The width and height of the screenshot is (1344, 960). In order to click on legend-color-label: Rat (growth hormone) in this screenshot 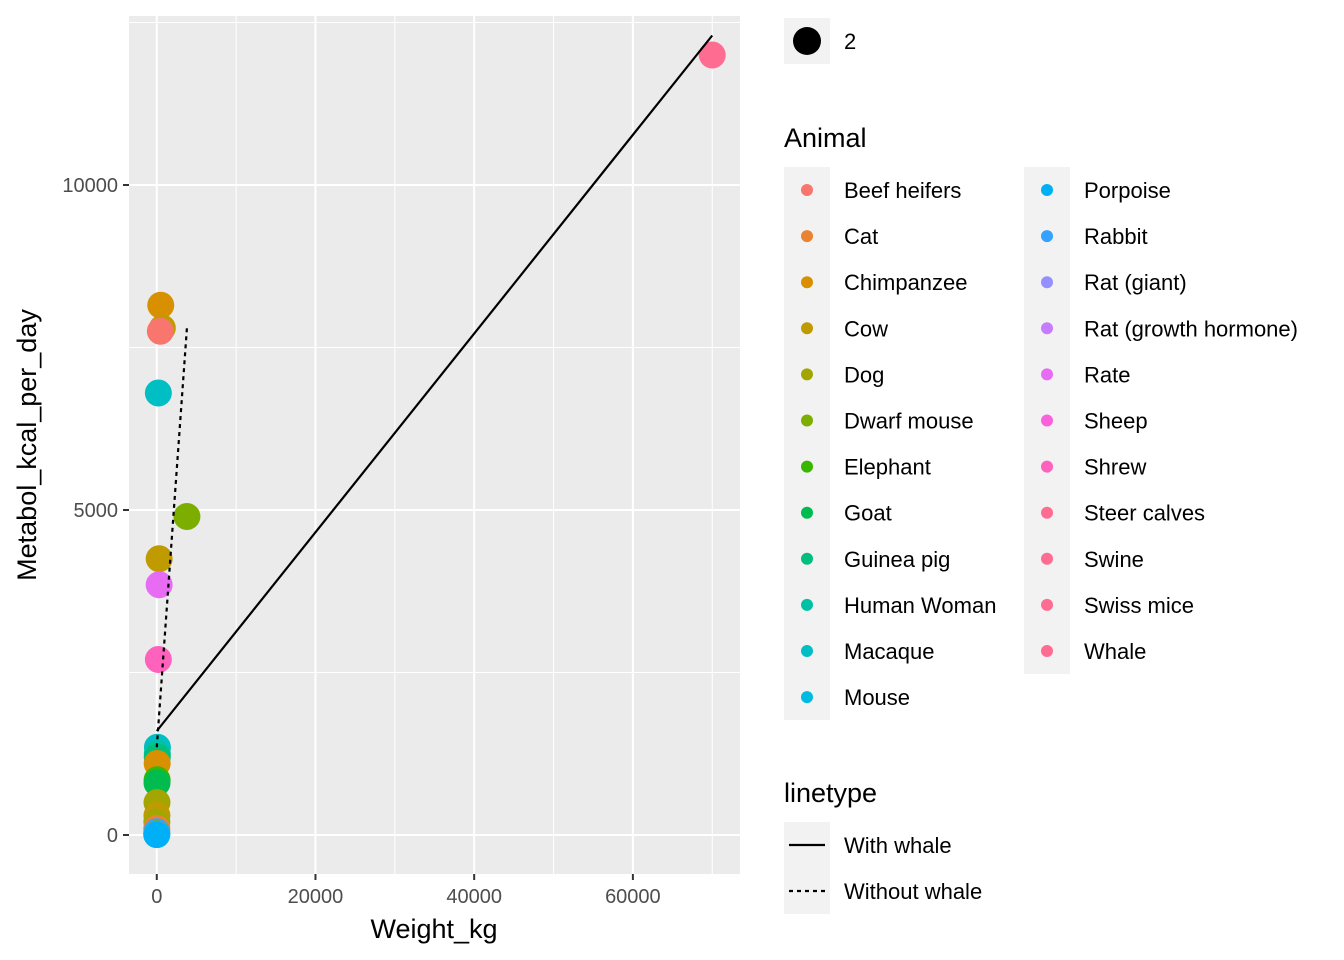, I will do `click(1191, 328)`.